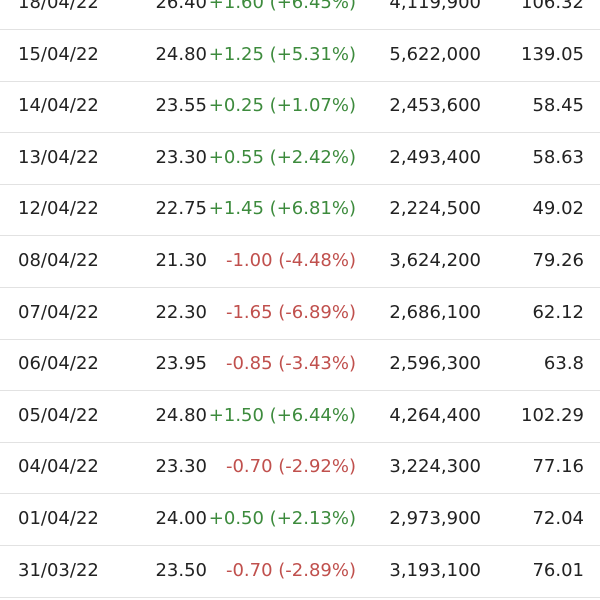 The width and height of the screenshot is (600, 600). What do you see at coordinates (558, 260) in the screenshot?
I see `turnover: 79.26` at bounding box center [558, 260].